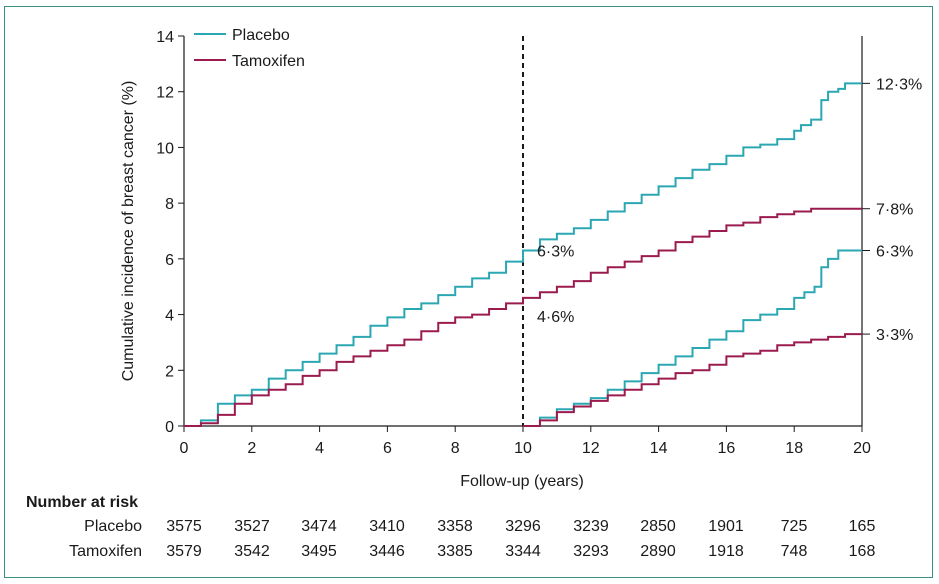  Describe the element at coordinates (165, 93) in the screenshot. I see `y-tick-label: 12` at that location.